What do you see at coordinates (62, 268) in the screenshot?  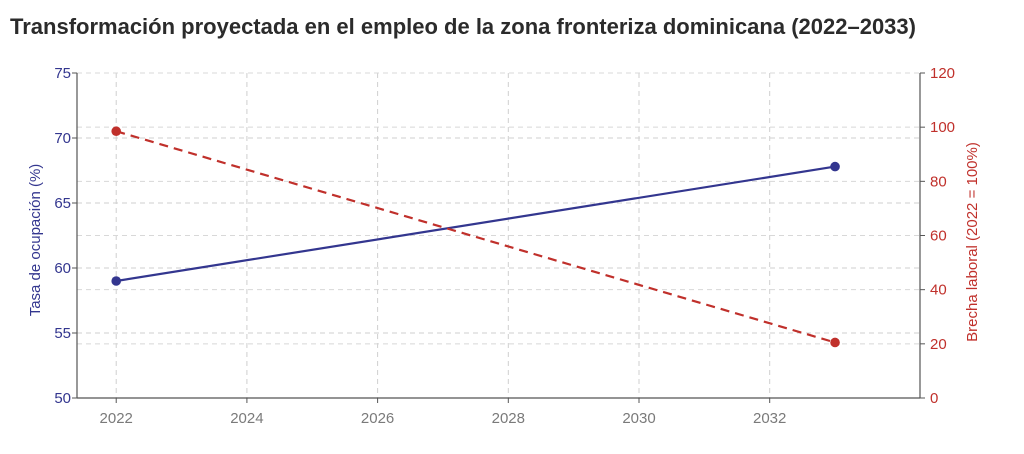 I see `y-left-tick-label: 60` at bounding box center [62, 268].